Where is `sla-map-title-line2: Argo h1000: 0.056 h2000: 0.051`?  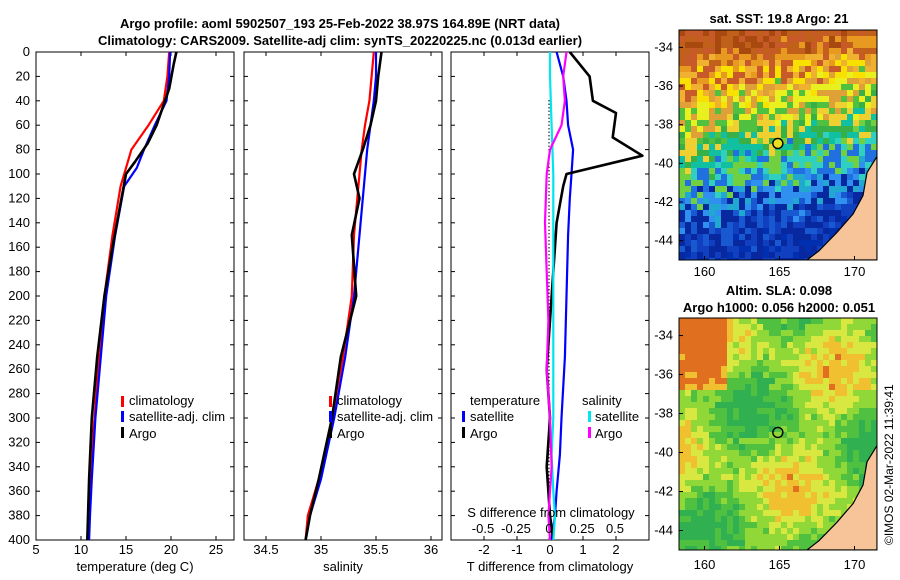
sla-map-title-line2: Argo h1000: 0.056 h2000: 0.051 is located at coordinates (779, 307).